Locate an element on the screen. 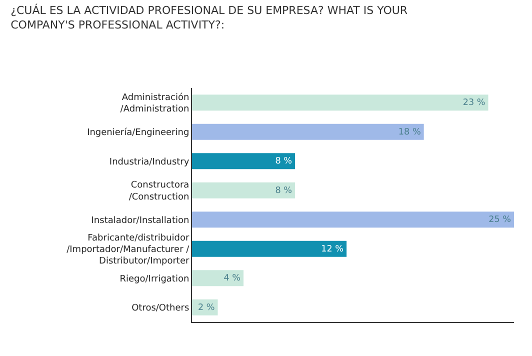  chart-title: ¿CUÁL ES LA ACTIVIDAD PROFESIONAL DE SU EMPRESA? WHAT IS YOUR COMPANY'S PROFESSIONAL ACTIVITY?: is located at coordinates (209, 17).